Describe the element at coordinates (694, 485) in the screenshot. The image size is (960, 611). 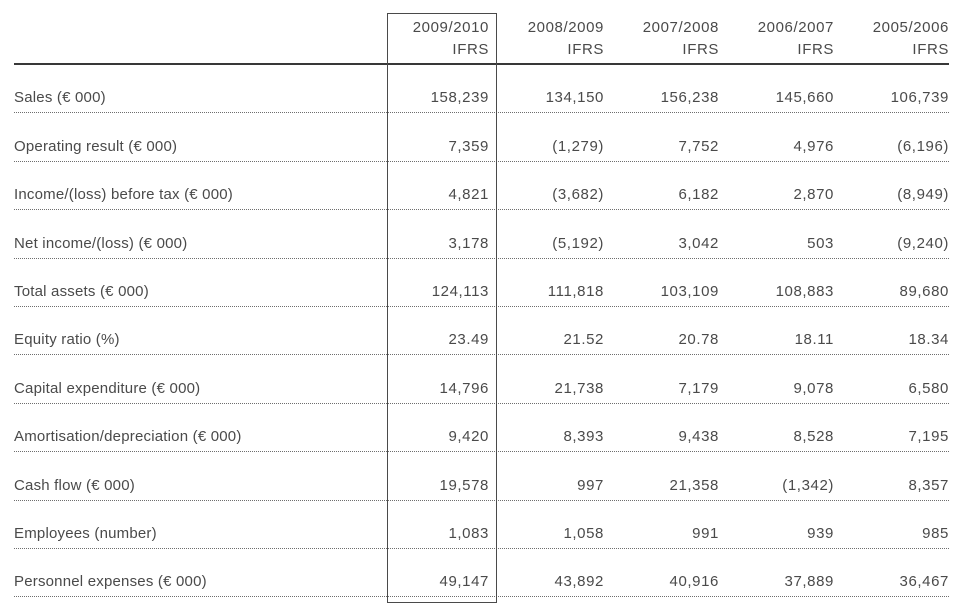
I see `cell-value: 21,358` at that location.